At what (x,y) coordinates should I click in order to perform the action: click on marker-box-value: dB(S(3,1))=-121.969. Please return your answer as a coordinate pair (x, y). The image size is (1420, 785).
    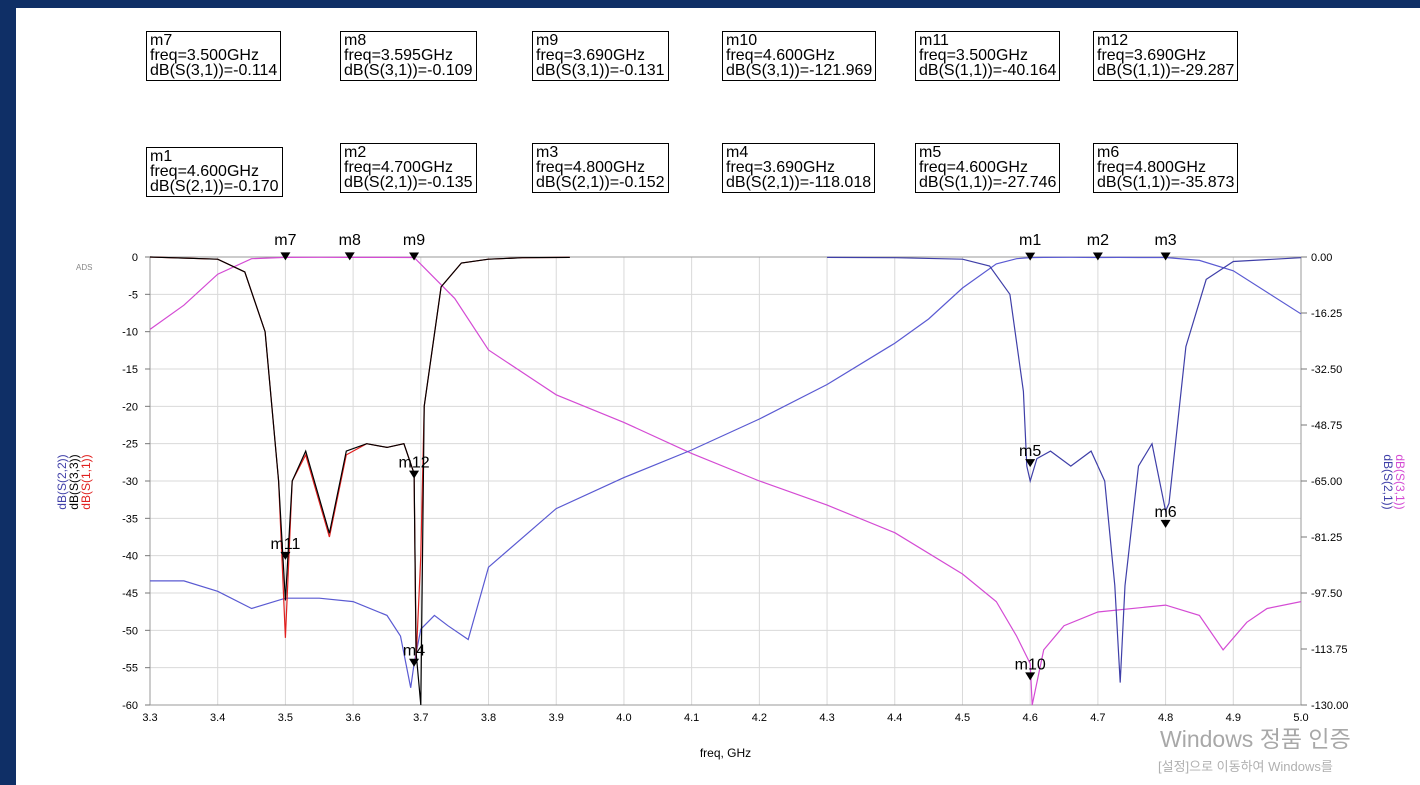
    Looking at the image, I should click on (799, 70).